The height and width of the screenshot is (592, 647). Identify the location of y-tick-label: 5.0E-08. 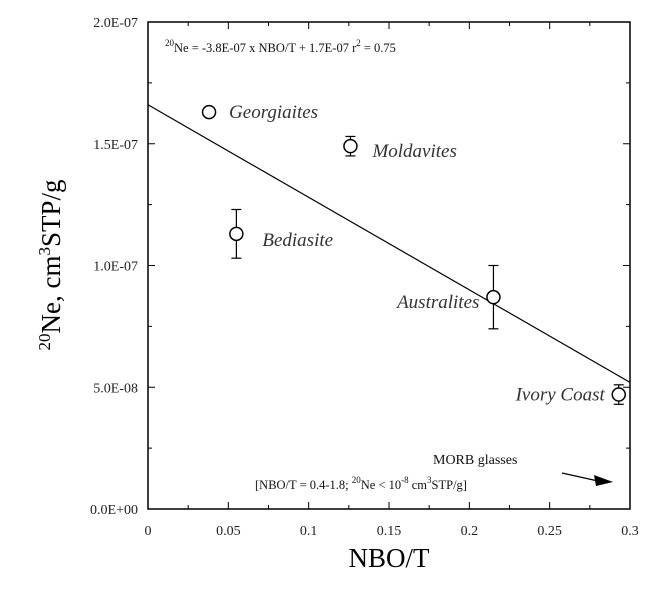
(115, 388).